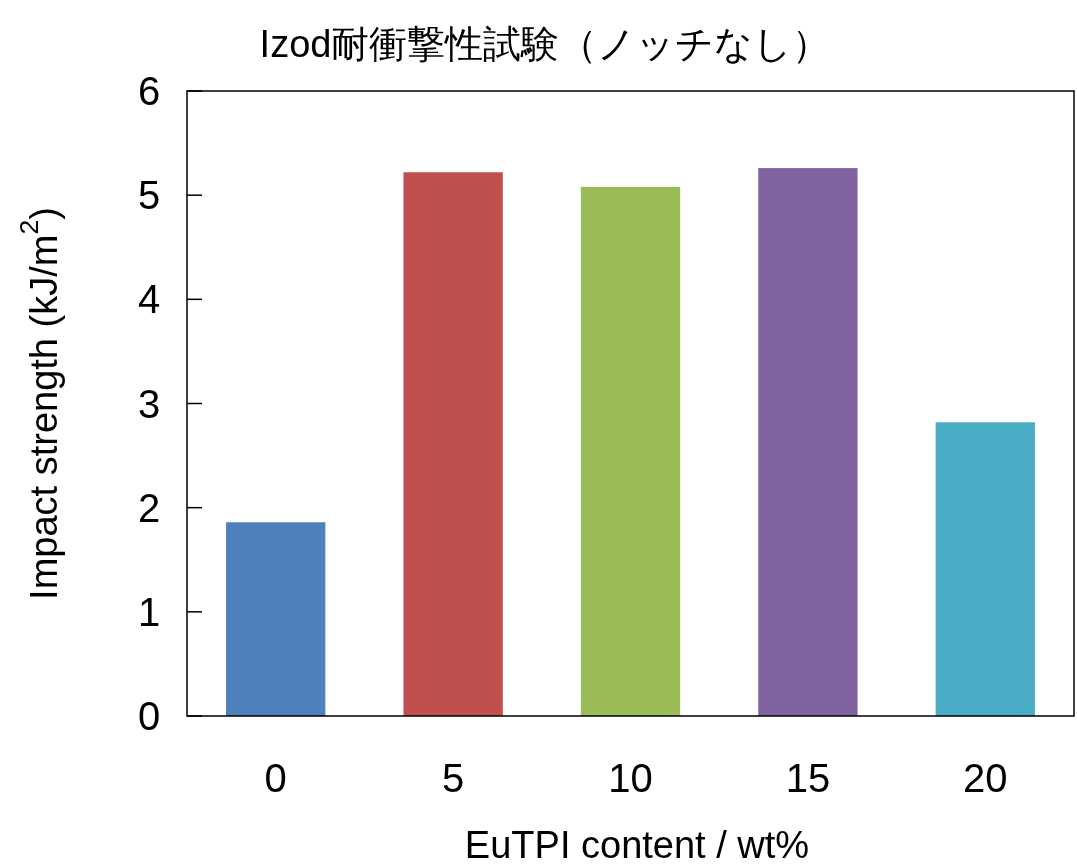  What do you see at coordinates (637, 845) in the screenshot?
I see `x-axis-title: EuTPI content / wt%` at bounding box center [637, 845].